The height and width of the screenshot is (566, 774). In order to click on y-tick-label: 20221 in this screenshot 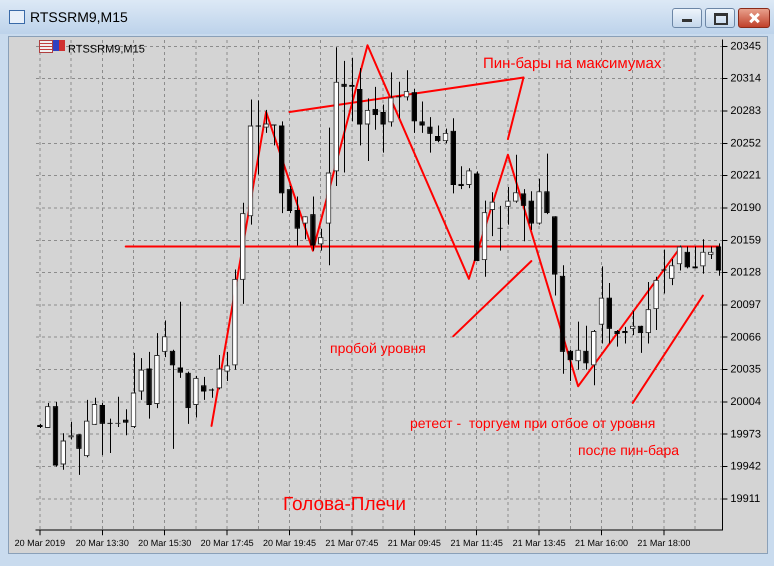, I will do `click(746, 176)`.